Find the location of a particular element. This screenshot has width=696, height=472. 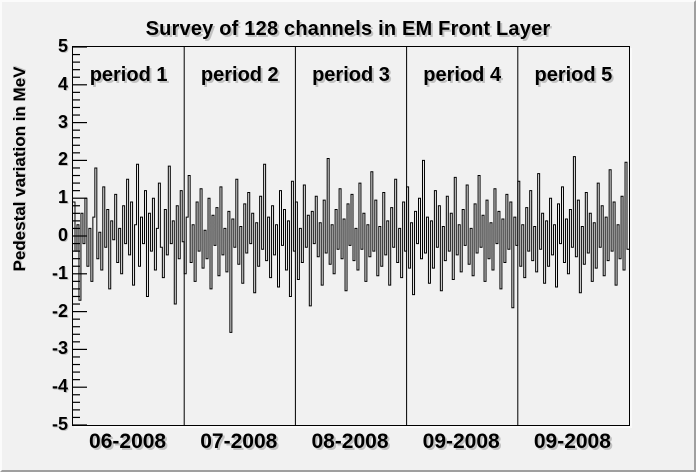

x-axis-label: 06-2008 is located at coordinates (128, 441).